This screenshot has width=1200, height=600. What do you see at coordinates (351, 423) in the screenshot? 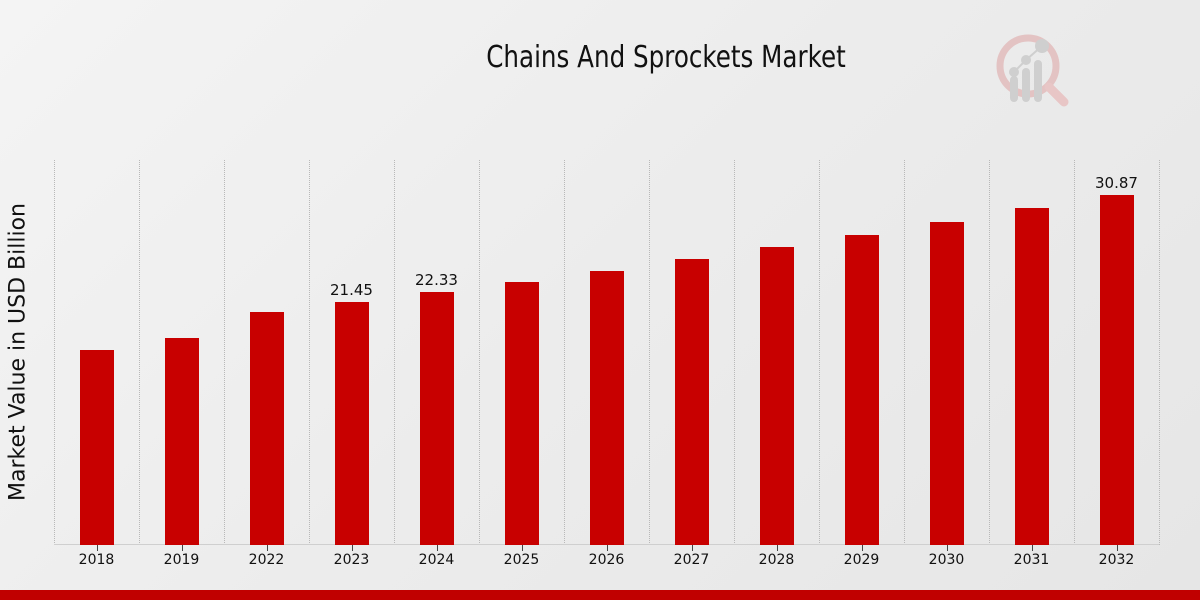
I see `bar-2023` at bounding box center [351, 423].